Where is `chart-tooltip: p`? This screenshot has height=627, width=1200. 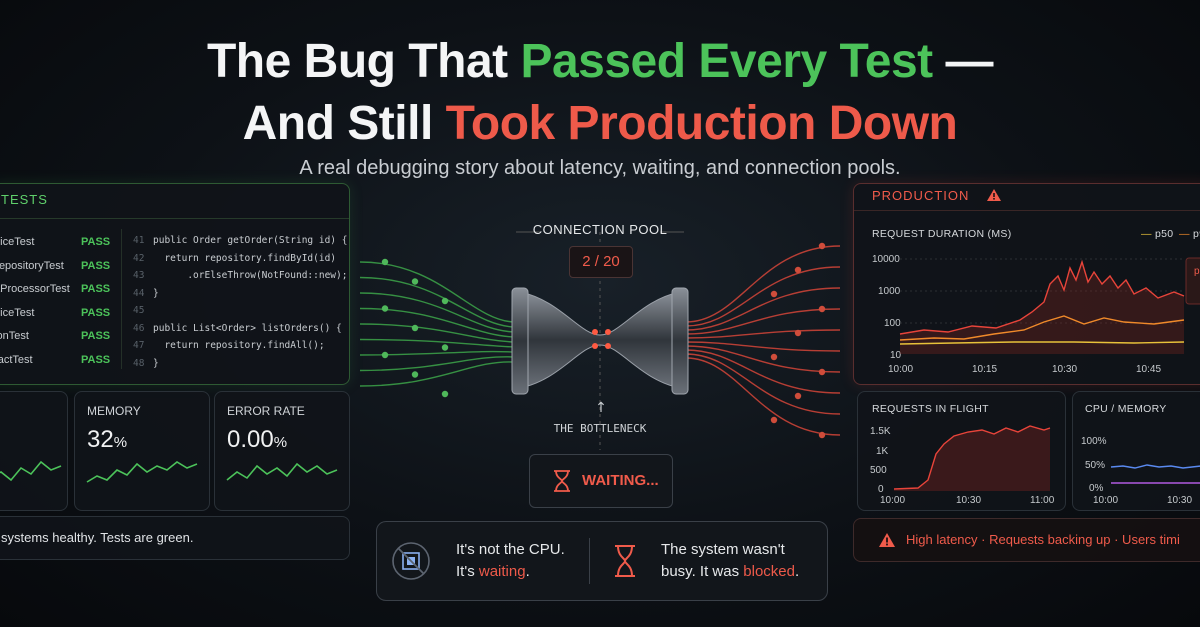
chart-tooltip: p is located at coordinates (1197, 271).